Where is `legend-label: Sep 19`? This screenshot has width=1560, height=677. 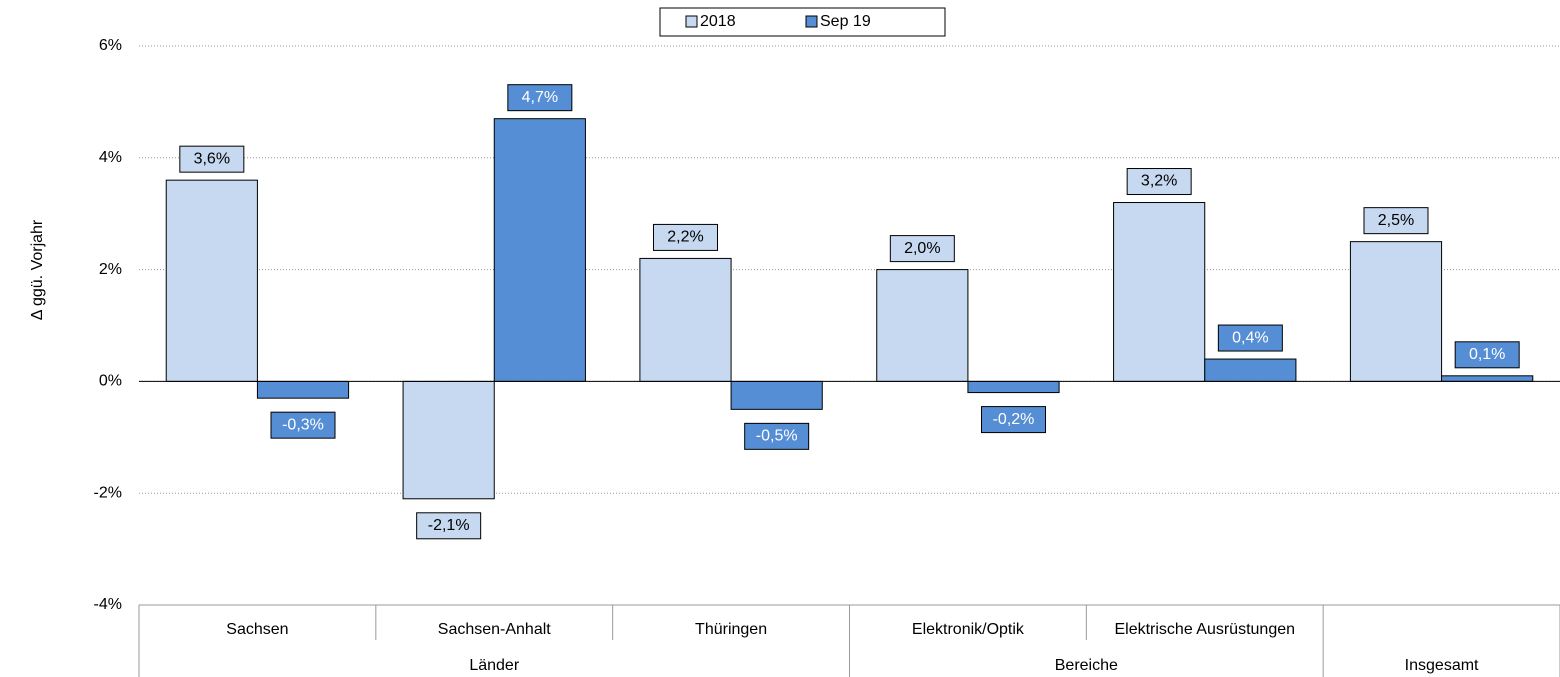 legend-label: Sep 19 is located at coordinates (845, 21).